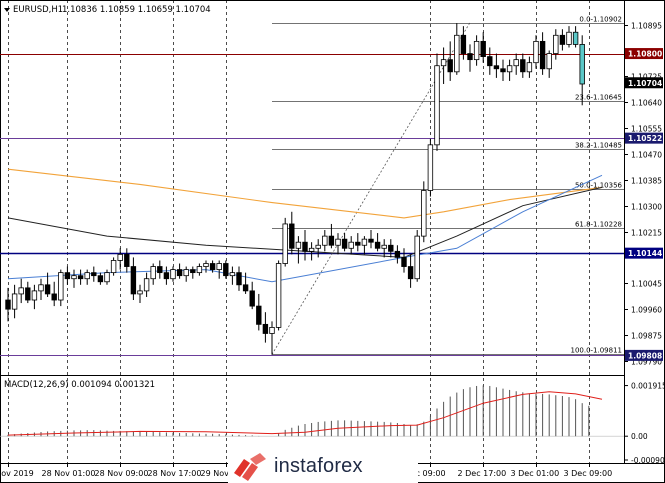  I want to click on price-tick-label: 1.10725, so click(646, 77).